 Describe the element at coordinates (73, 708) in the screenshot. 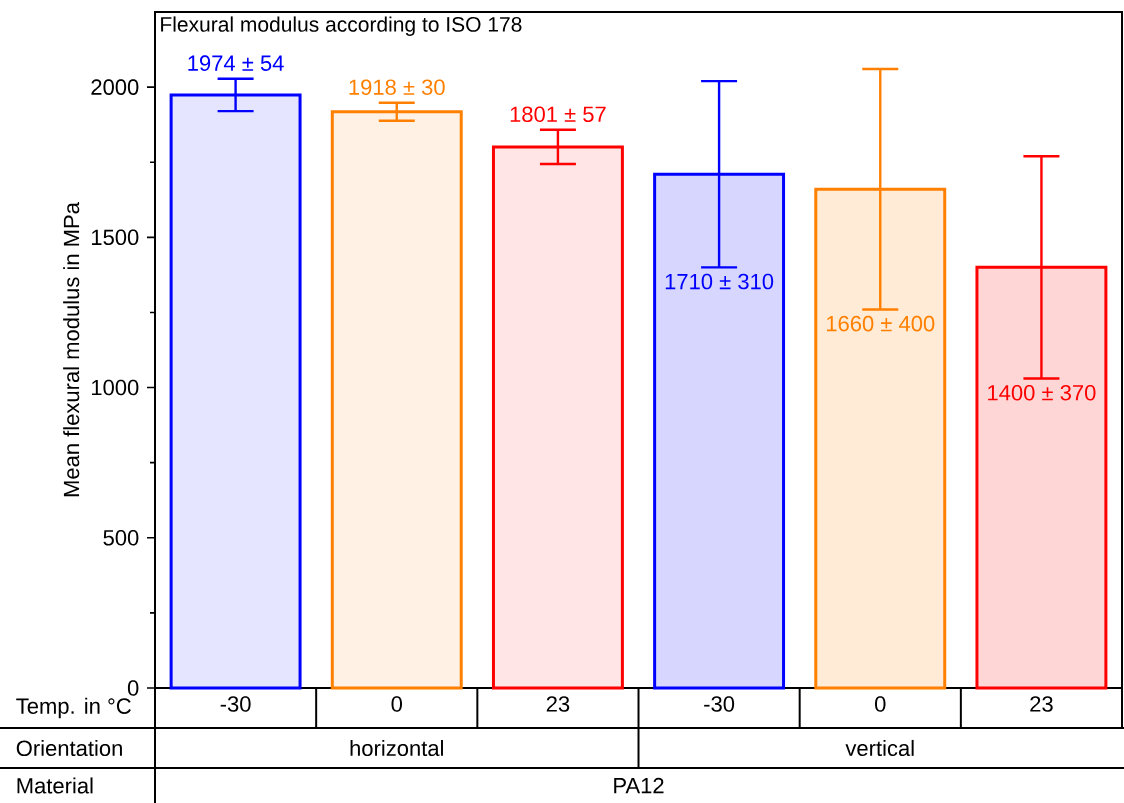

I see `x-axis-title: Temp. in °C` at that location.